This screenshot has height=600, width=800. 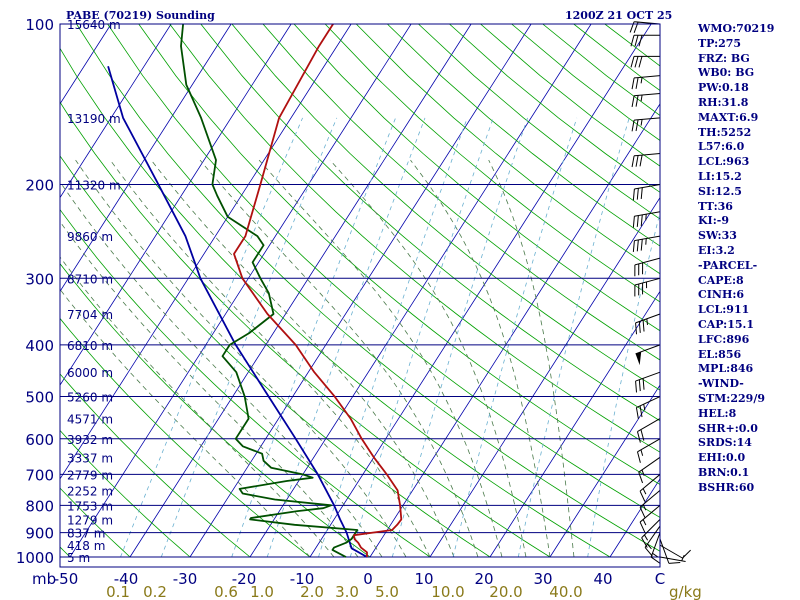 What do you see at coordinates (720, 191) in the screenshot?
I see `sounding-index-item: SI:12.5` at bounding box center [720, 191].